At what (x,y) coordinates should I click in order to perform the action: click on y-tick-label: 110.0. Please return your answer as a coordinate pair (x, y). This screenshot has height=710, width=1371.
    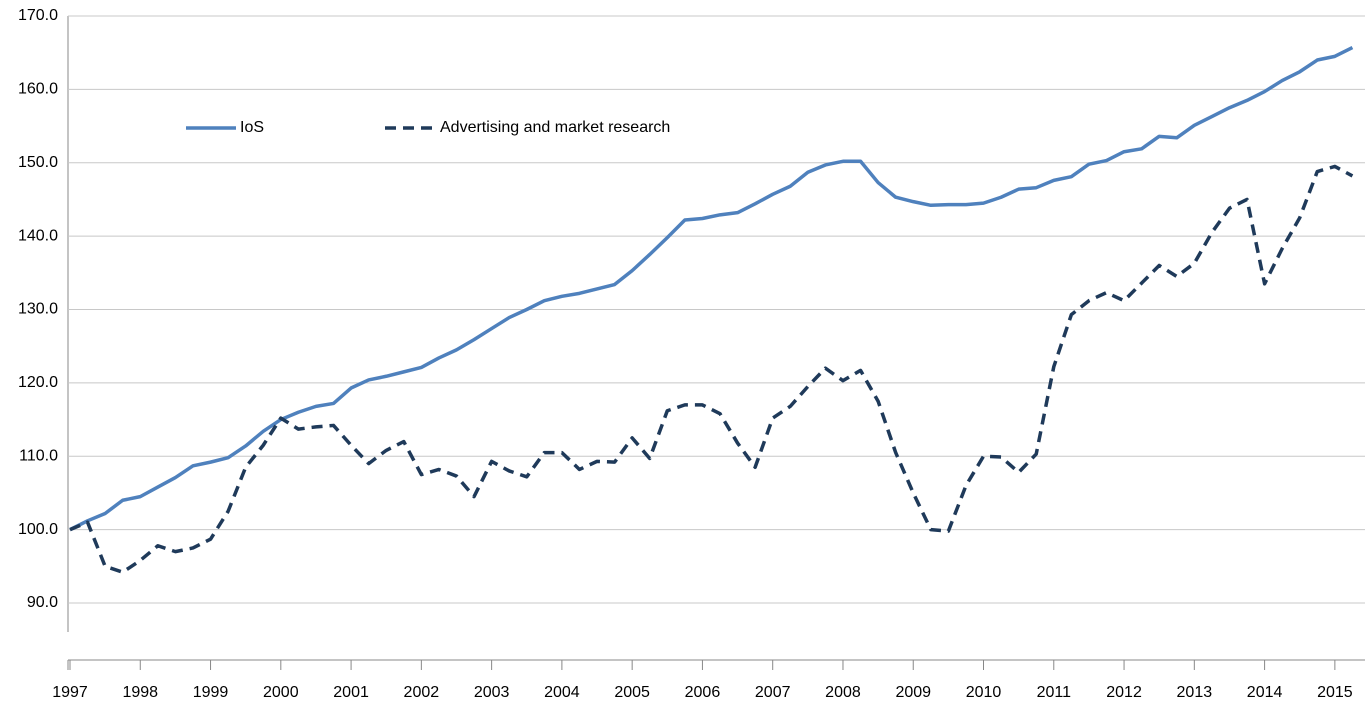
    Looking at the image, I should click on (38, 455).